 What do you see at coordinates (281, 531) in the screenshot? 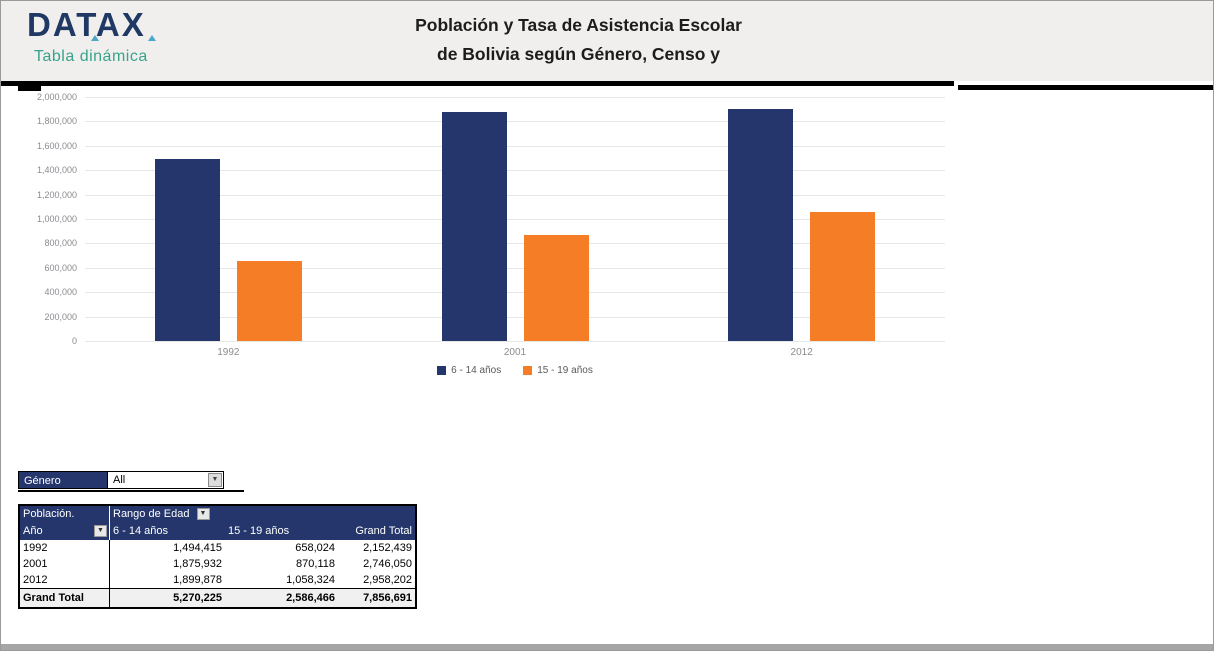
I see `column-header: 15 - 19 años` at bounding box center [281, 531].